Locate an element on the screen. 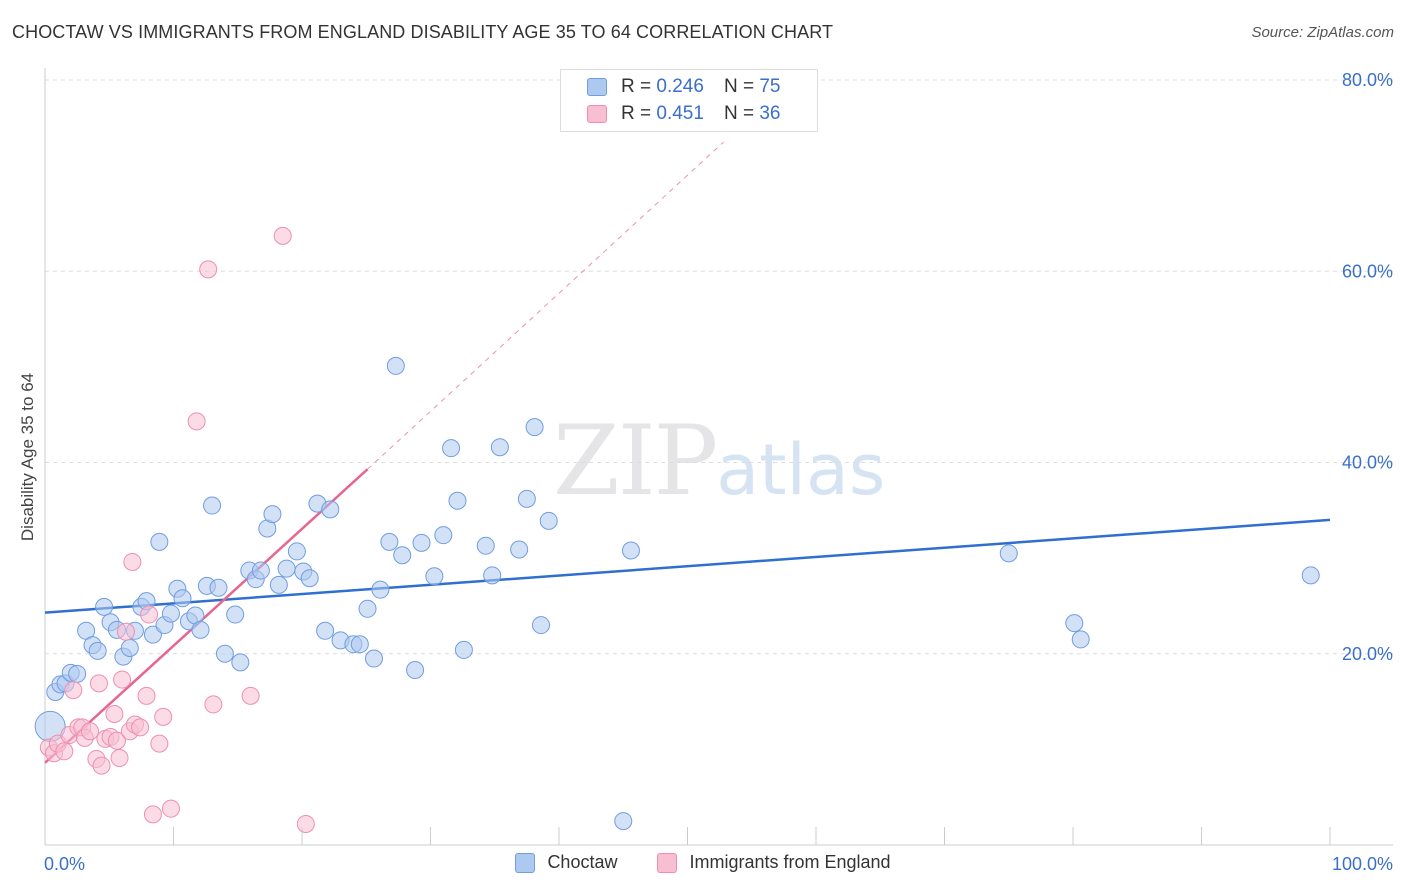  england-trend-line is located at coordinates (206, 616).